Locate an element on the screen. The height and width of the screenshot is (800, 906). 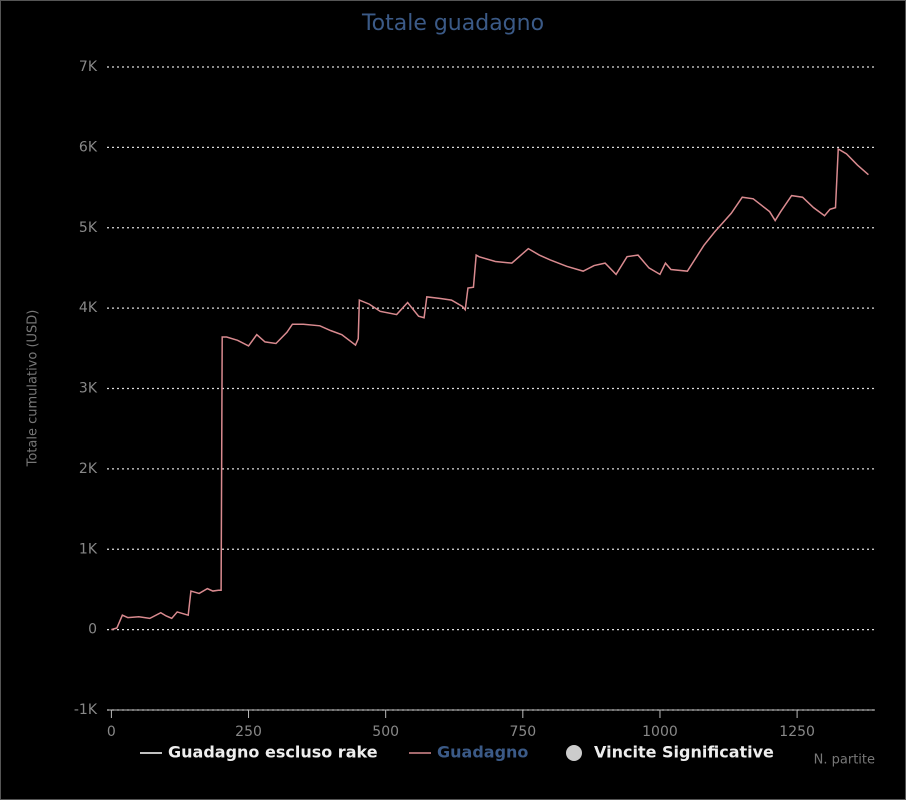
x-axis-label: N. partite is located at coordinates (844, 760).